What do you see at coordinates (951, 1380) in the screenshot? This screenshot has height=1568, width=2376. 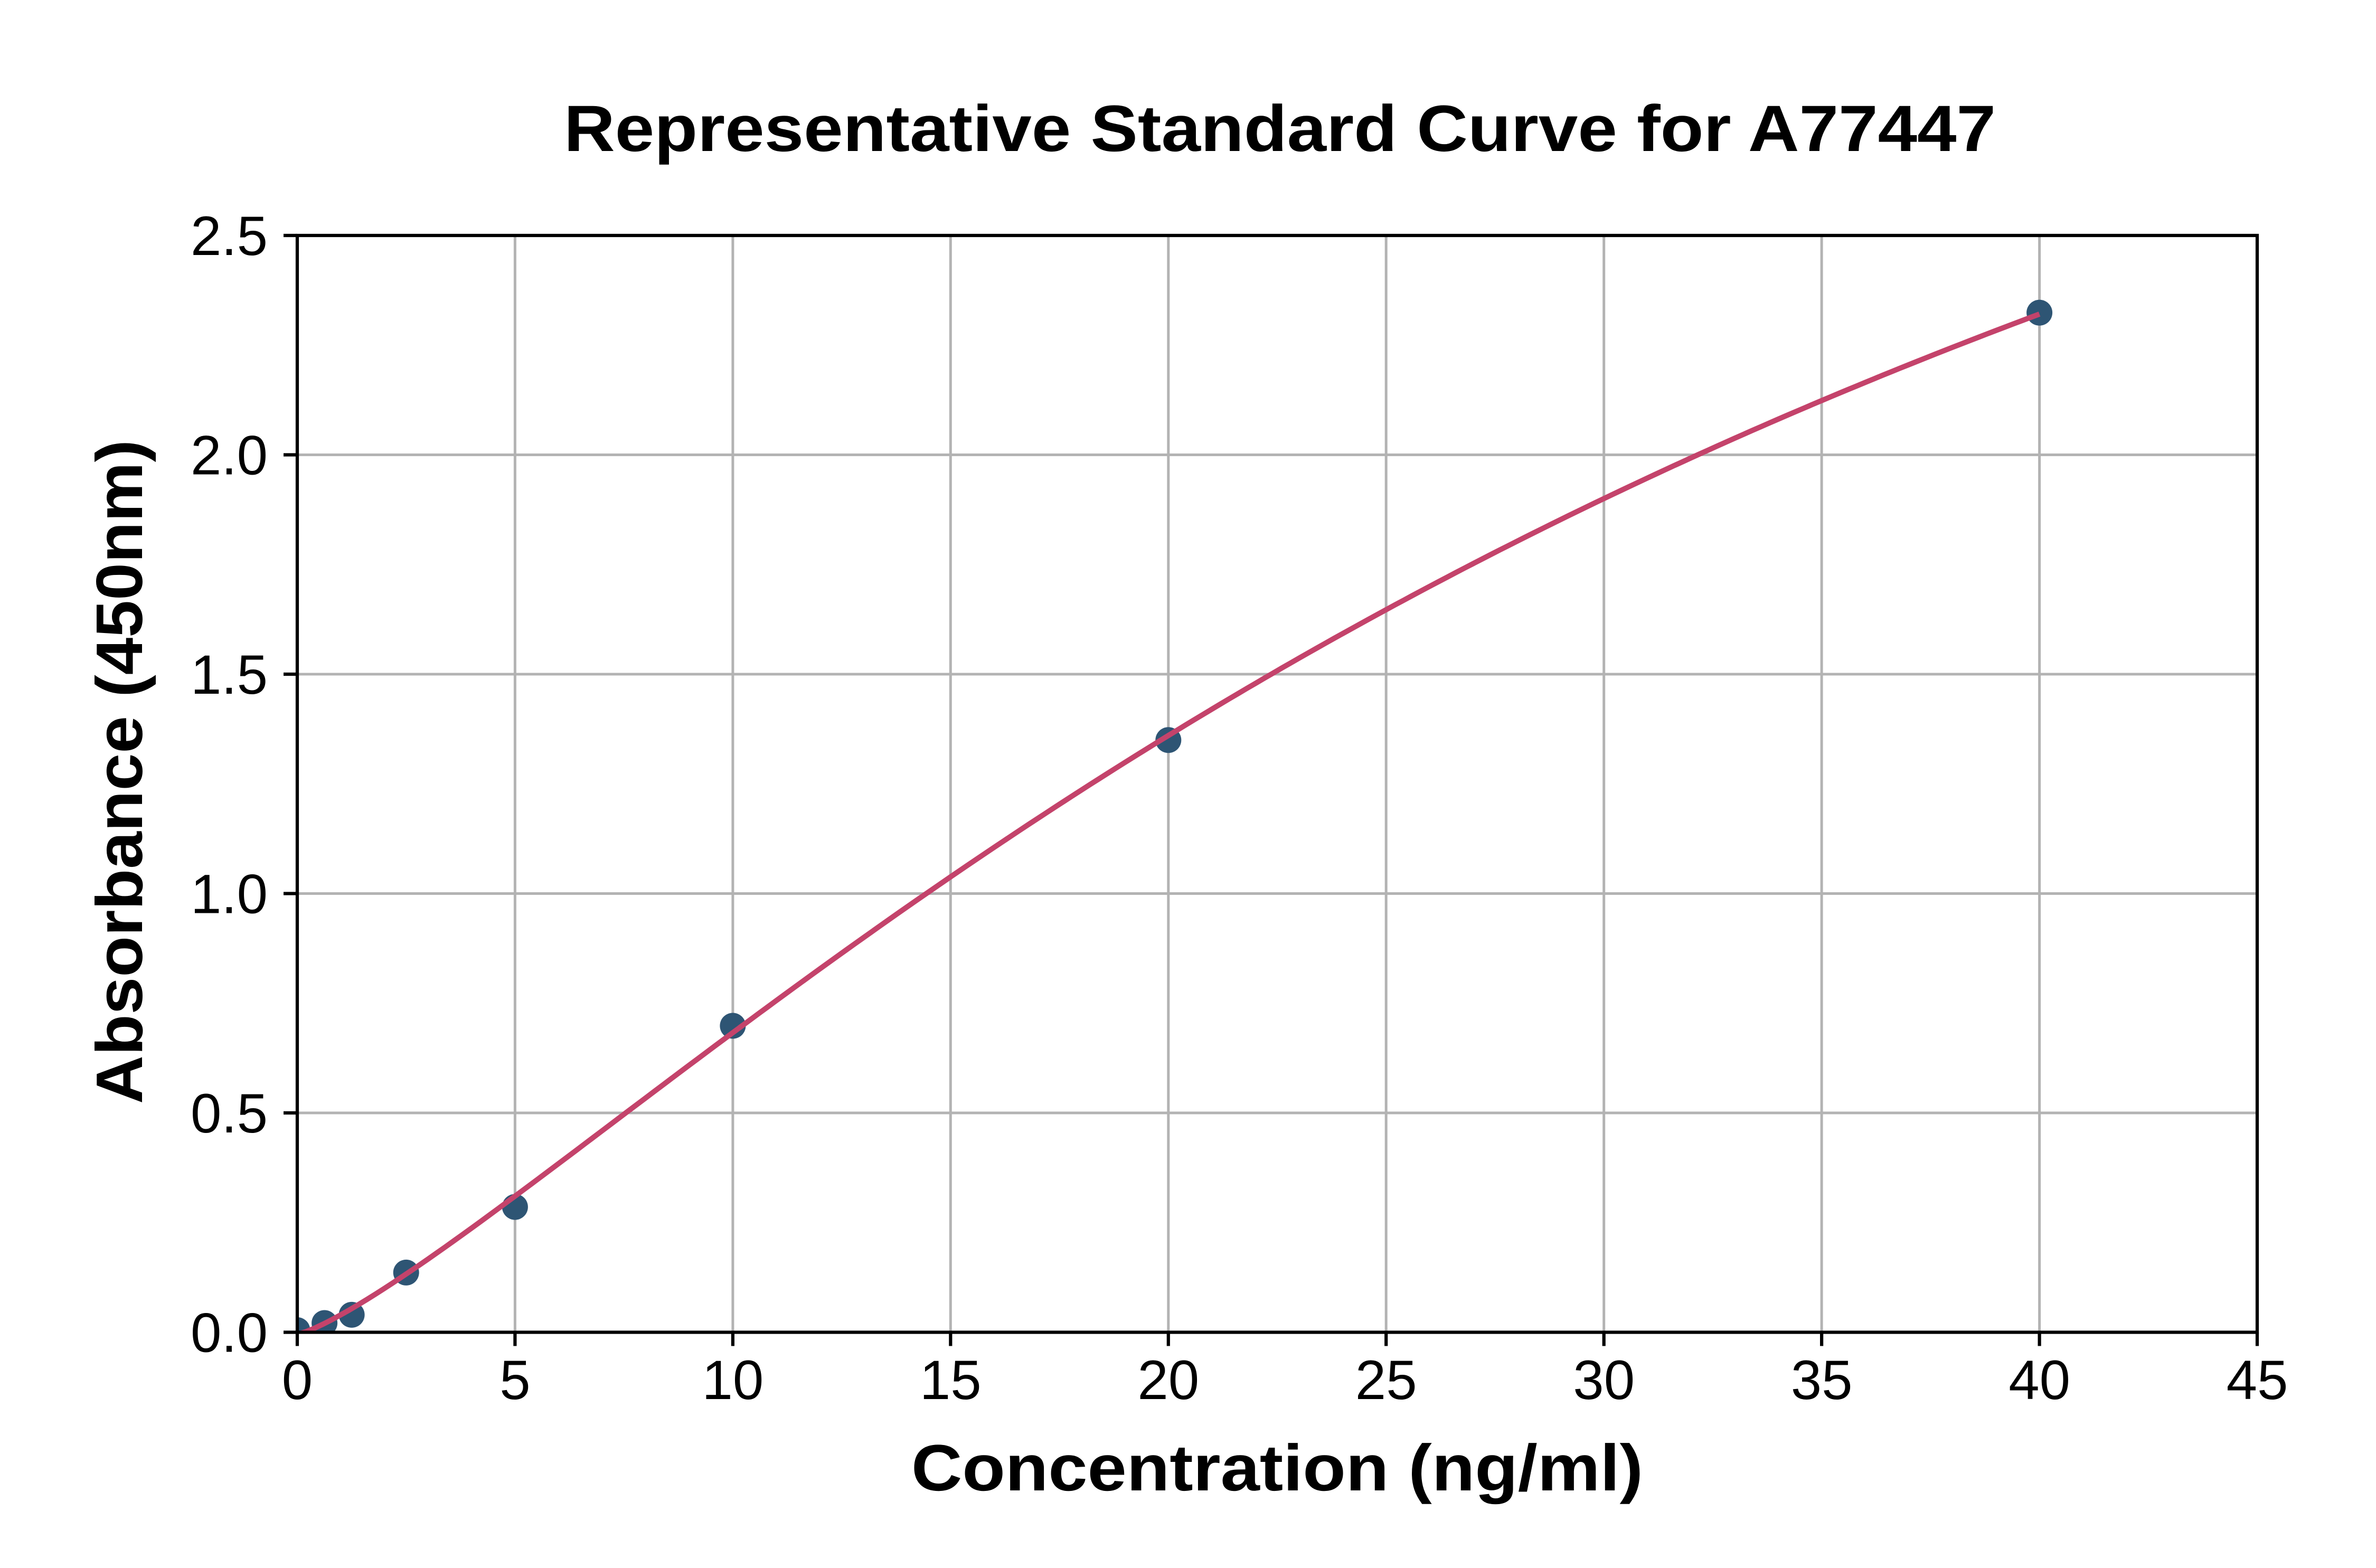 I see `svg-text: 15` at bounding box center [951, 1380].